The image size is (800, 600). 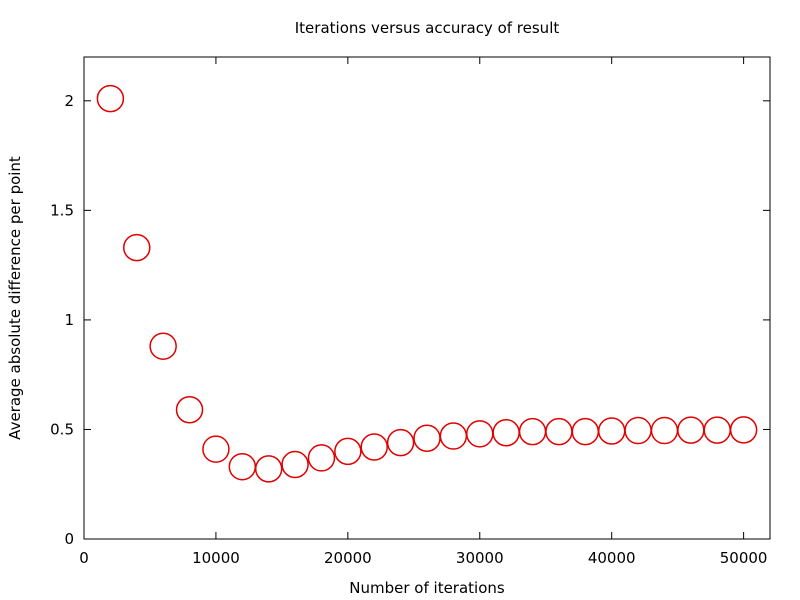 I want to click on y-axis-label: Average absolute difference per point, so click(x=15, y=298).